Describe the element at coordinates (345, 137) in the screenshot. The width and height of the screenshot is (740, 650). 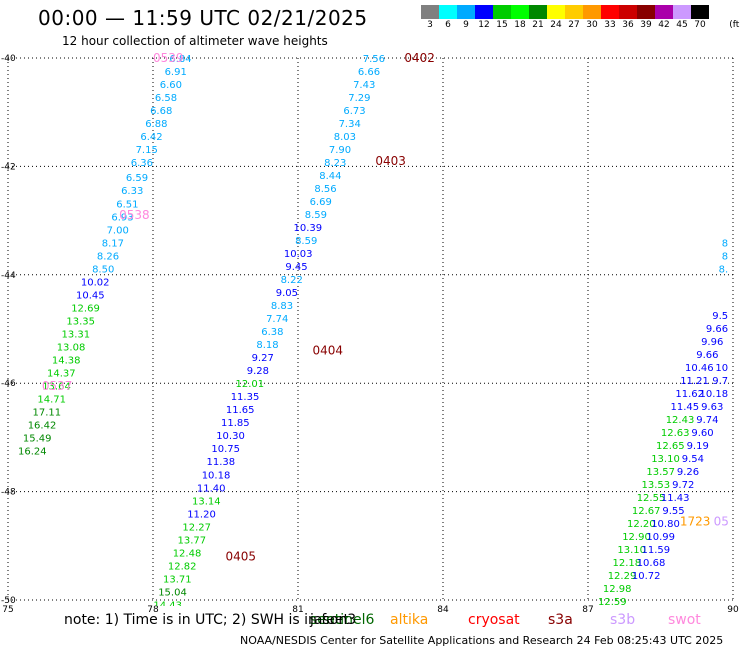
I see `swh-value-label: 8.03` at that location.